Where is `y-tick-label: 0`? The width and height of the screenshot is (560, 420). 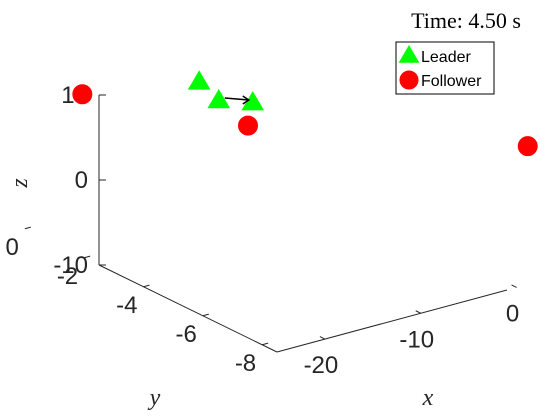 y-tick-label: 0 is located at coordinates (11, 247).